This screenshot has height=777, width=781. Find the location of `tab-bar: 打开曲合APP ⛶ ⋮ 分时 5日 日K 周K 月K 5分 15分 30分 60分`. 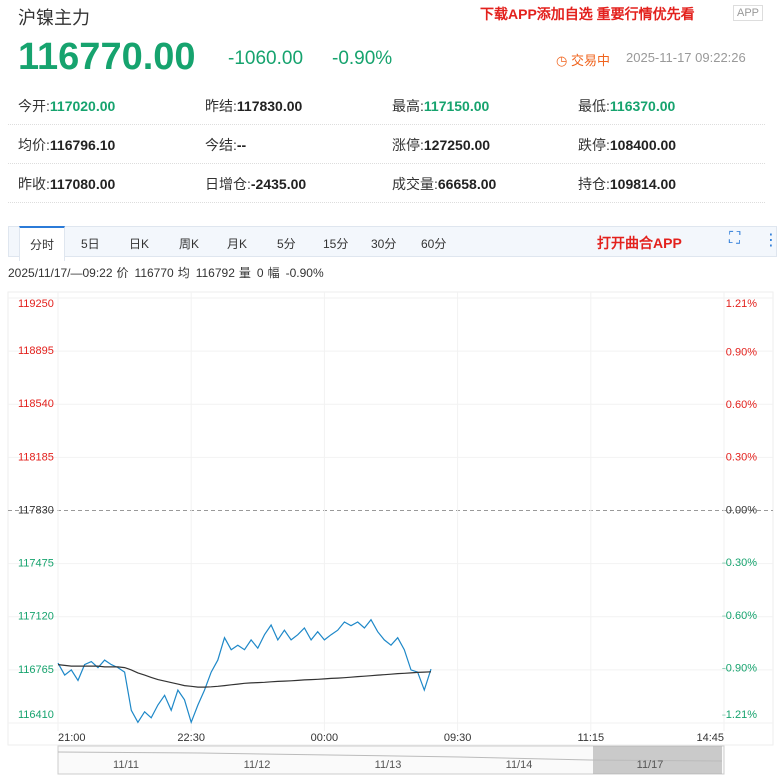

tab-bar: 打开曲合APP ⛶ ⋮ 分时 5日 日K 周K 月K 5分 15分 30分 60分 is located at coordinates (393, 243).